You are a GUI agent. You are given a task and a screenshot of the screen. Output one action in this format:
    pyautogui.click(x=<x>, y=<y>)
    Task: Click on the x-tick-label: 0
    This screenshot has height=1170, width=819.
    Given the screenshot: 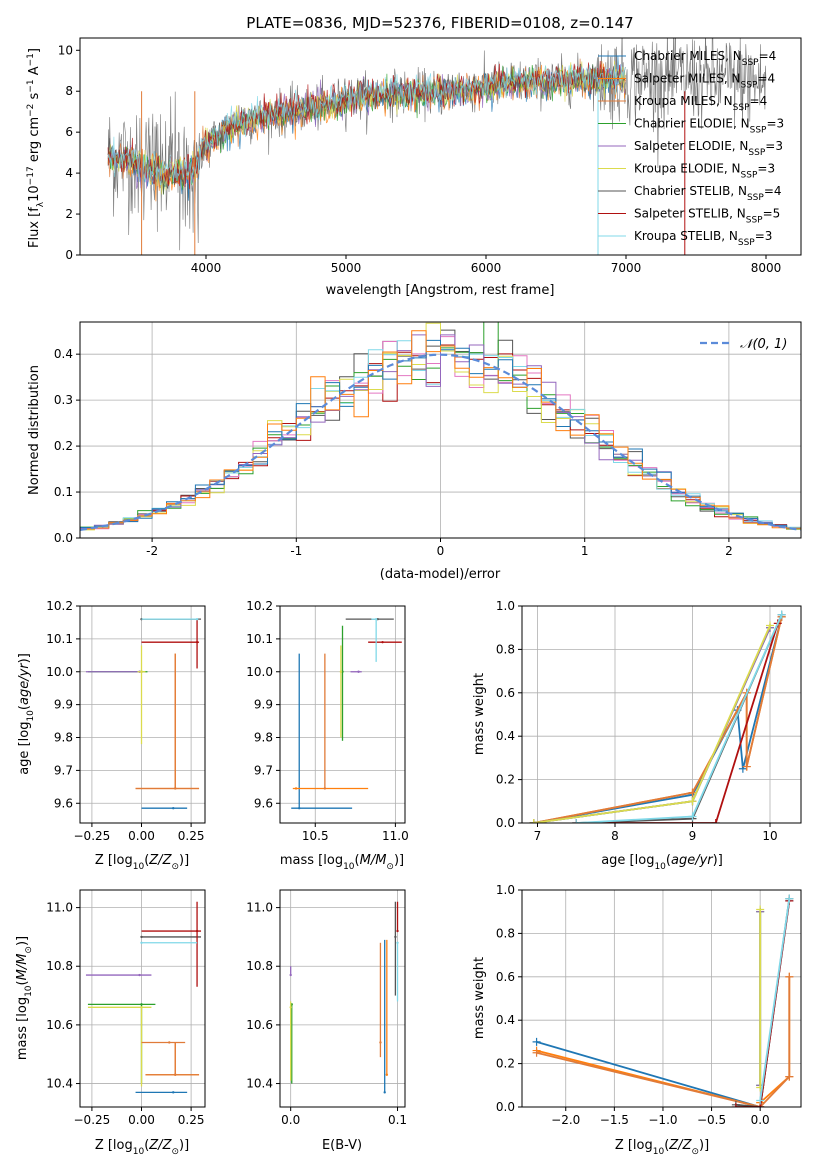 What is the action you would take?
    pyautogui.click(x=441, y=551)
    